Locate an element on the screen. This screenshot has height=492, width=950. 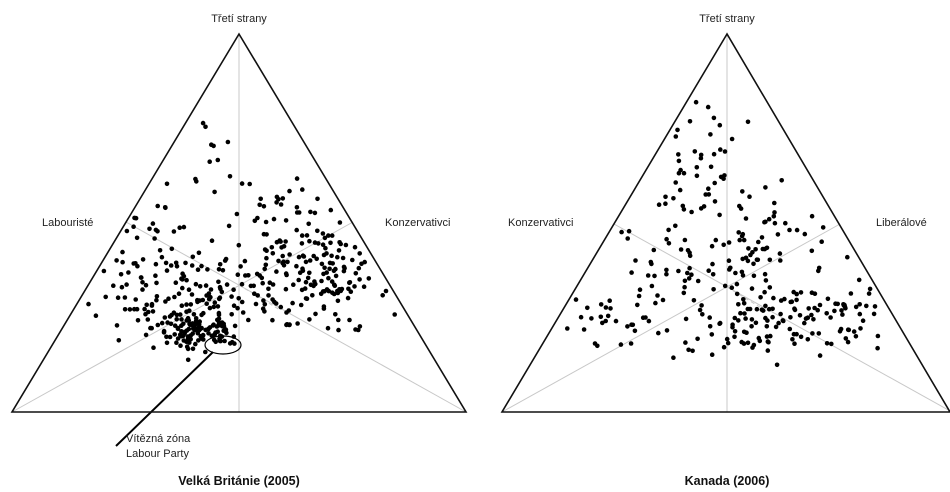
uk-guide-dashed-b is located at coordinates (259, 297).